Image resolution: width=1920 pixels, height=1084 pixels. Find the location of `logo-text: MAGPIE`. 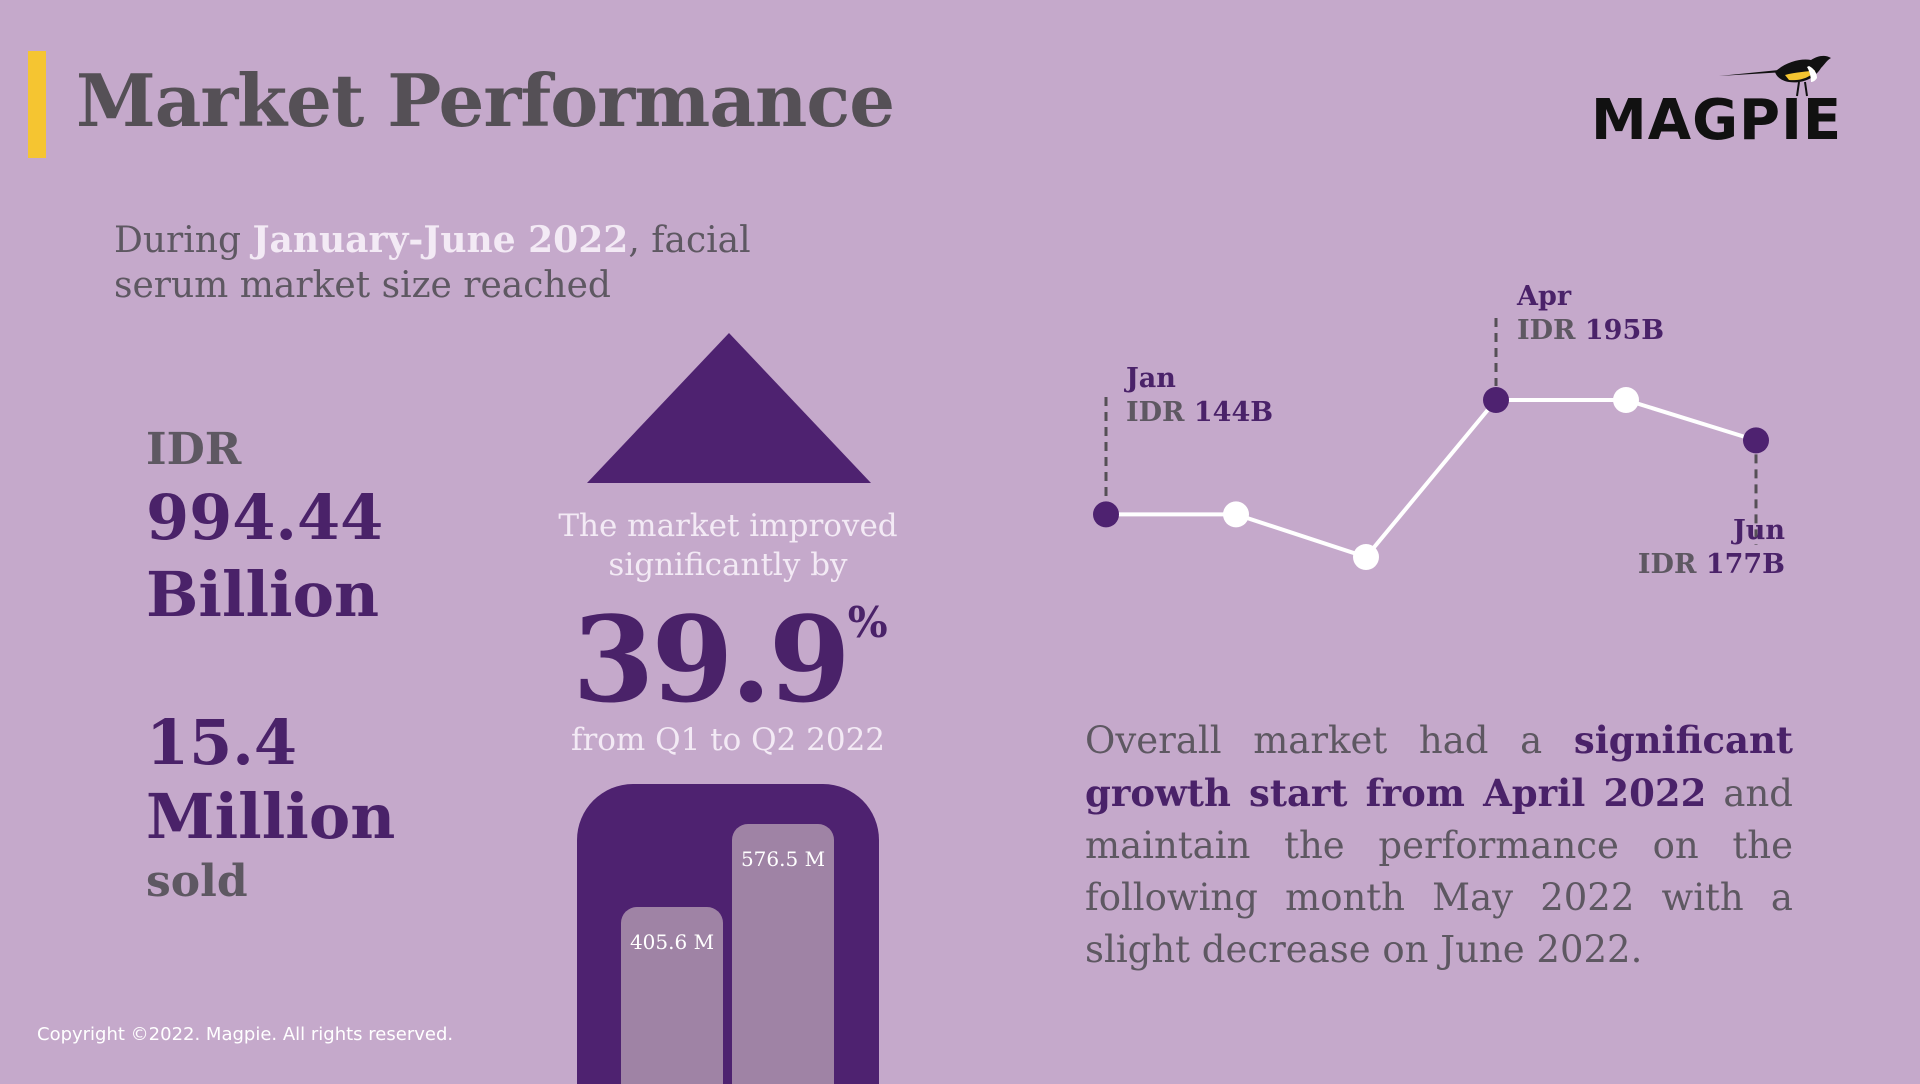

logo-text: MAGPIE is located at coordinates (1717, 120).